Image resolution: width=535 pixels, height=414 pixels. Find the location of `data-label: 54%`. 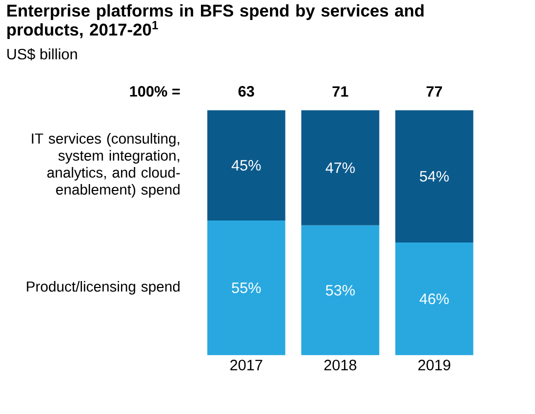

data-label: 54% is located at coordinates (434, 176).